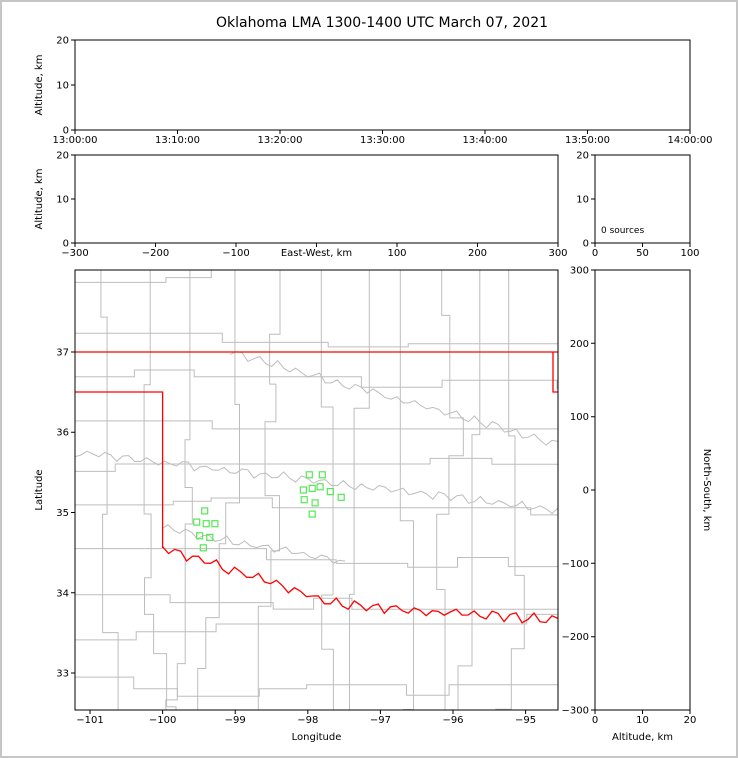  Describe the element at coordinates (307, 720) in the screenshot. I see `xtick-label: −98` at that location.